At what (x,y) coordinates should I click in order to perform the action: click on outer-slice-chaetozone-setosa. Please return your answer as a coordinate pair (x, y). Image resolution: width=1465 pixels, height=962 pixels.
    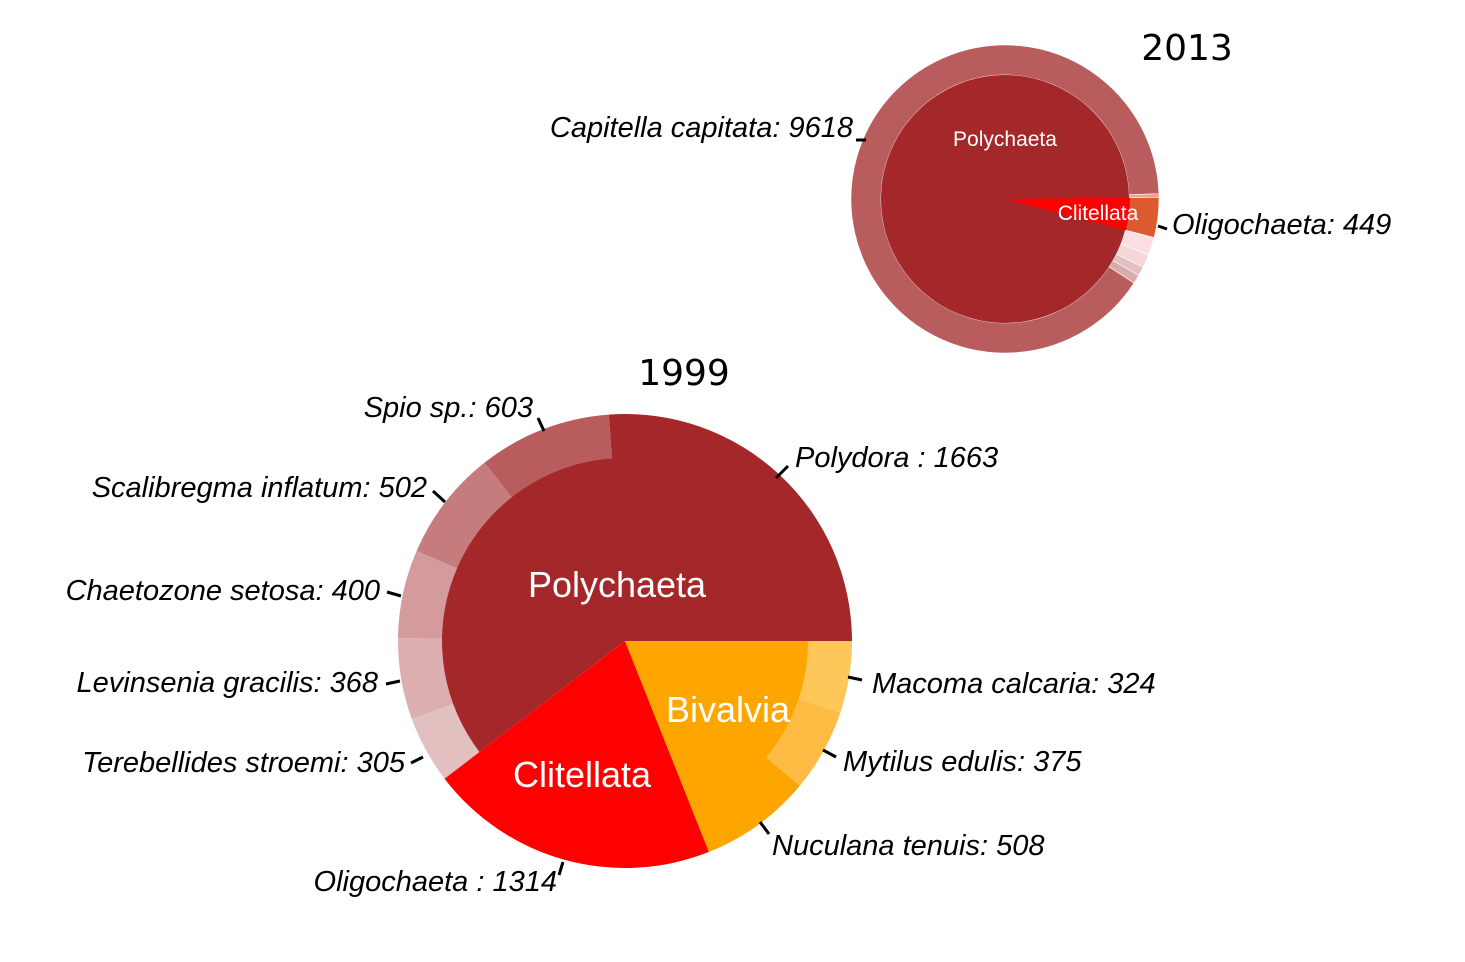
    Looking at the image, I should click on (428, 594).